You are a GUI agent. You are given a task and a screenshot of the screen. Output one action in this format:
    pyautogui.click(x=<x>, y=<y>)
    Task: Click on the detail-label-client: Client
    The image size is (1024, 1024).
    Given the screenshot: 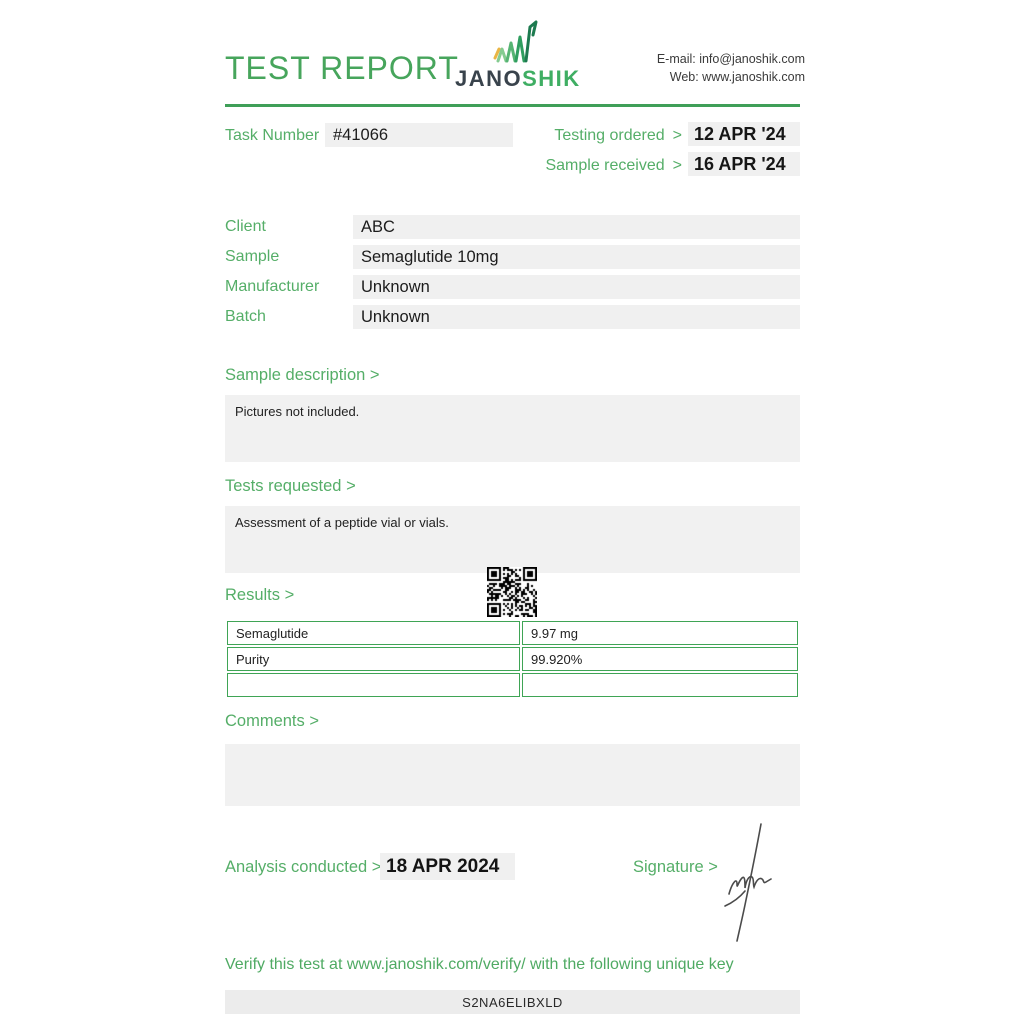 What is the action you would take?
    pyautogui.click(x=245, y=226)
    